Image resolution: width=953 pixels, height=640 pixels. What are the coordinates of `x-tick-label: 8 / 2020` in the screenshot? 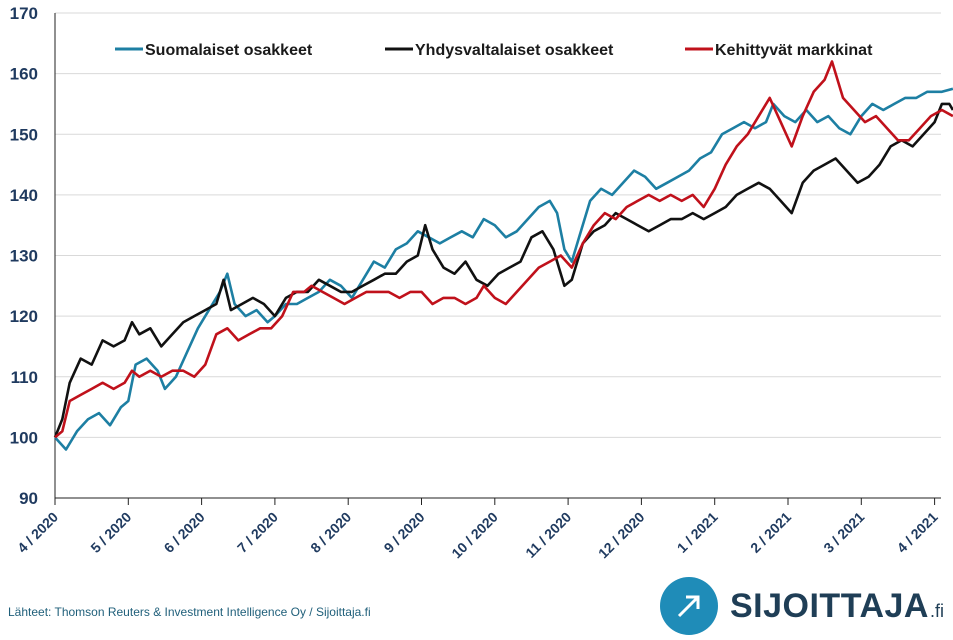 It's located at (330, 532).